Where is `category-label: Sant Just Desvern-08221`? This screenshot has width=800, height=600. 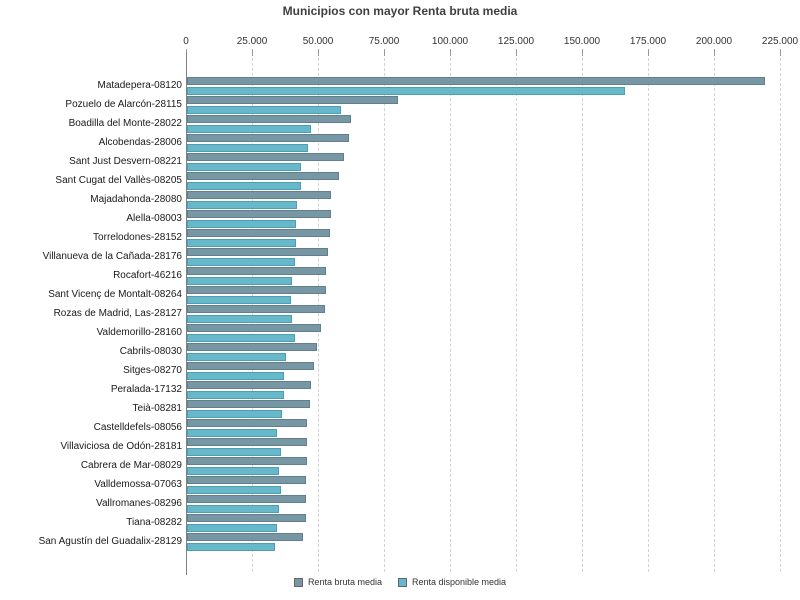 category-label: Sant Just Desvern-08221 is located at coordinates (125, 161).